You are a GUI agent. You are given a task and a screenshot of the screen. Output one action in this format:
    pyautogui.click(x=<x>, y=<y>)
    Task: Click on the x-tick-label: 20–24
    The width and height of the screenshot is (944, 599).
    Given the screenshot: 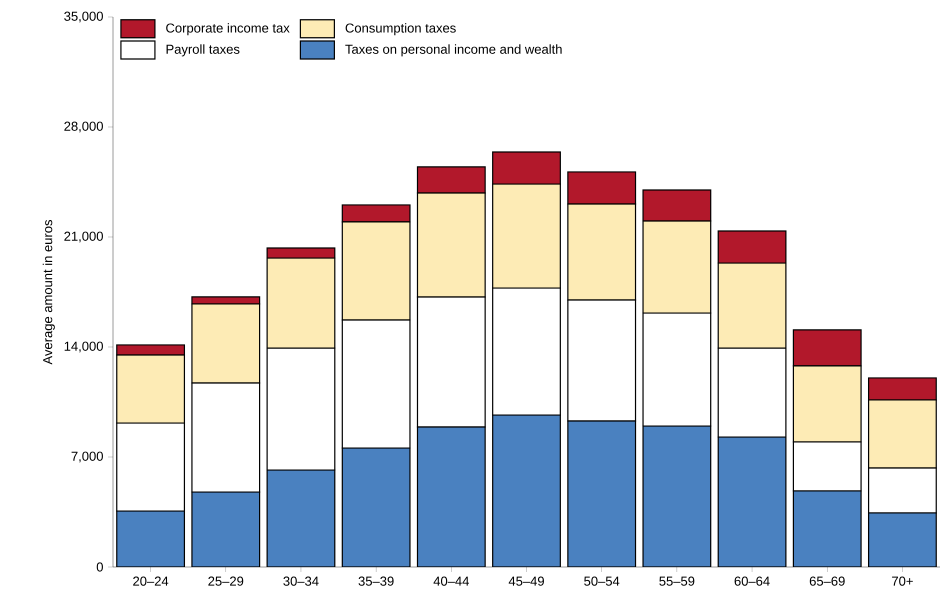 What is the action you would take?
    pyautogui.click(x=150, y=581)
    